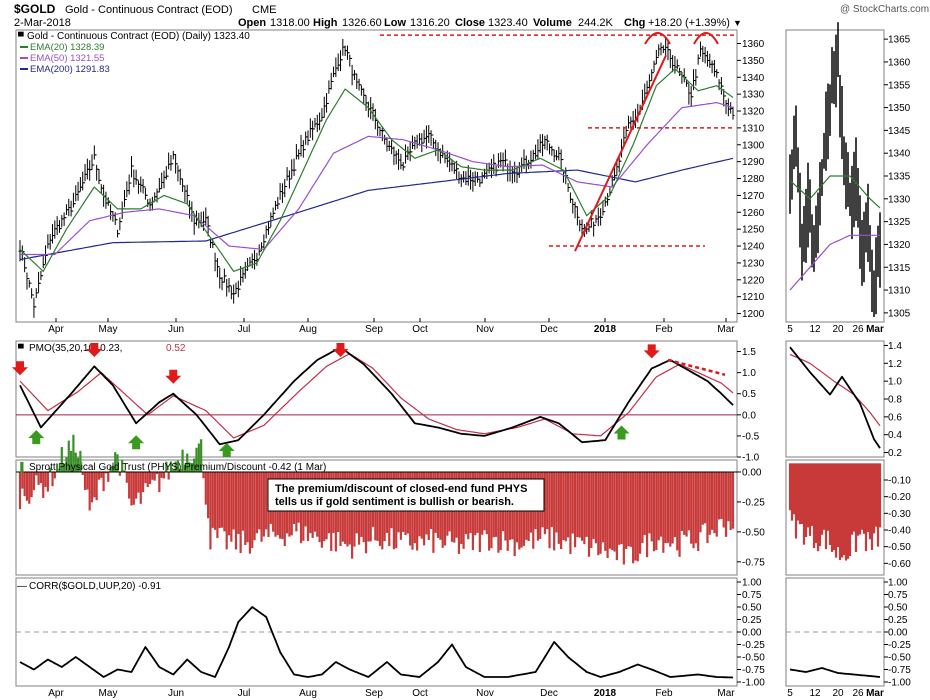  Describe the element at coordinates (752, 472) in the screenshot. I see `phys-panel-ytick-label: 0.00` at that location.